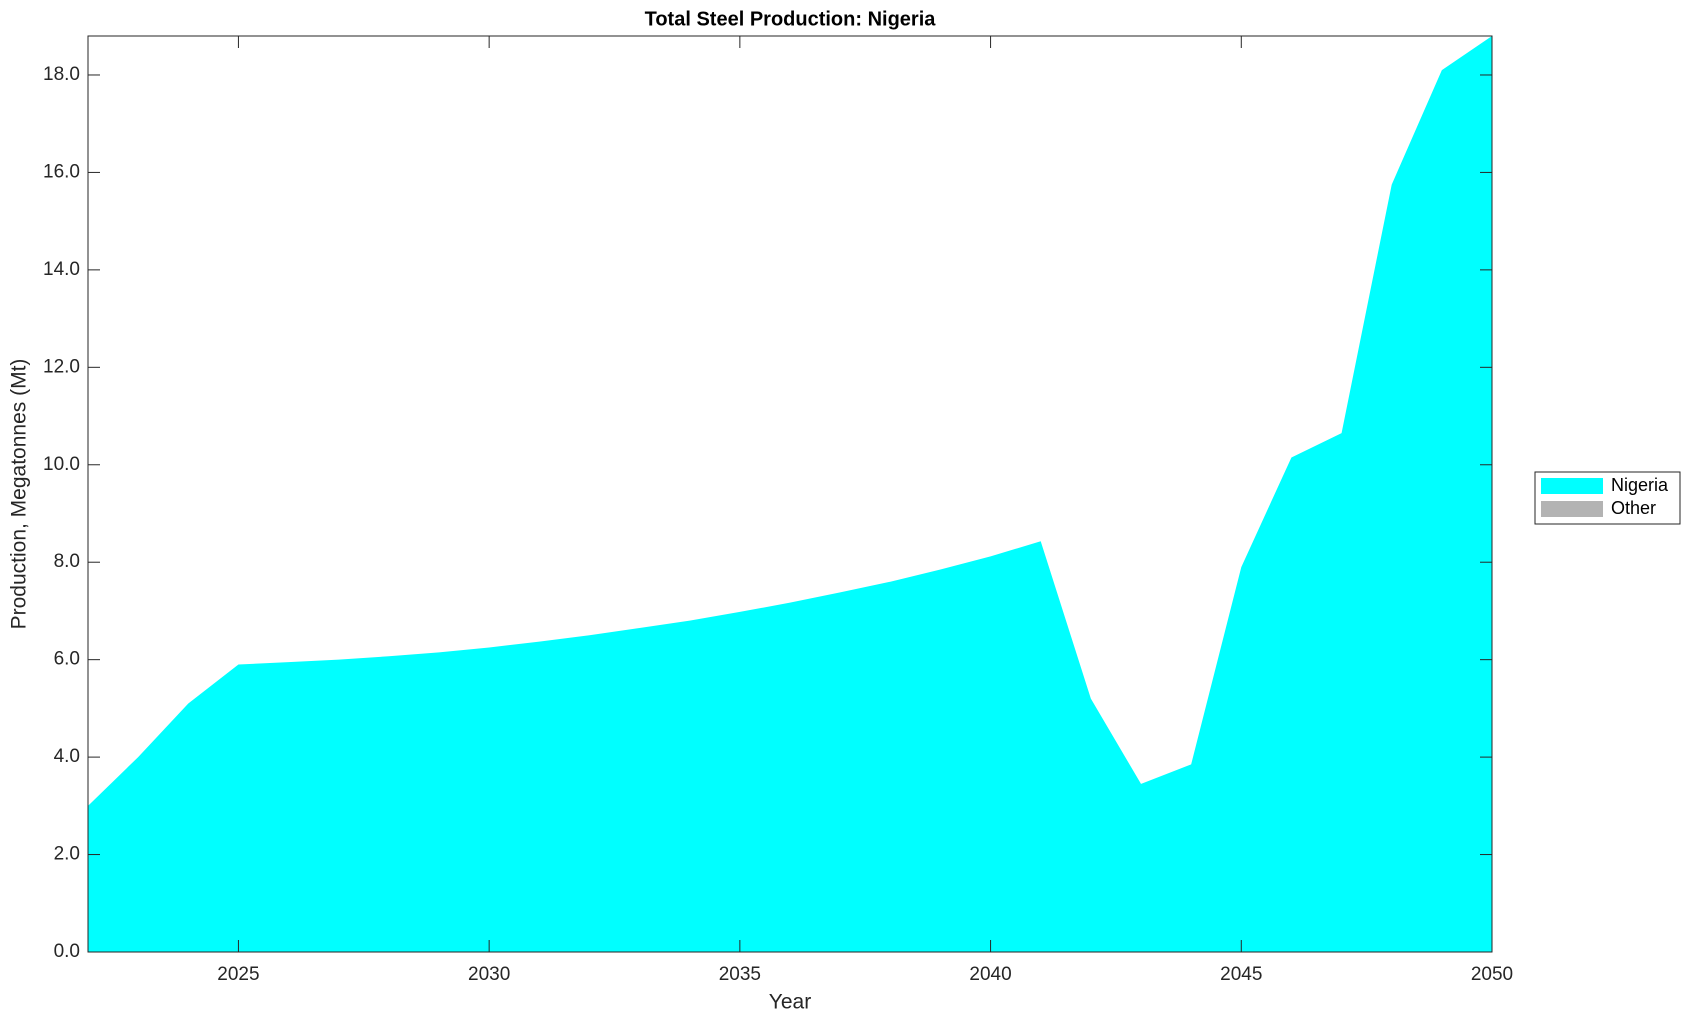  I want to click on y-tick-label: 12.0, so click(61, 366).